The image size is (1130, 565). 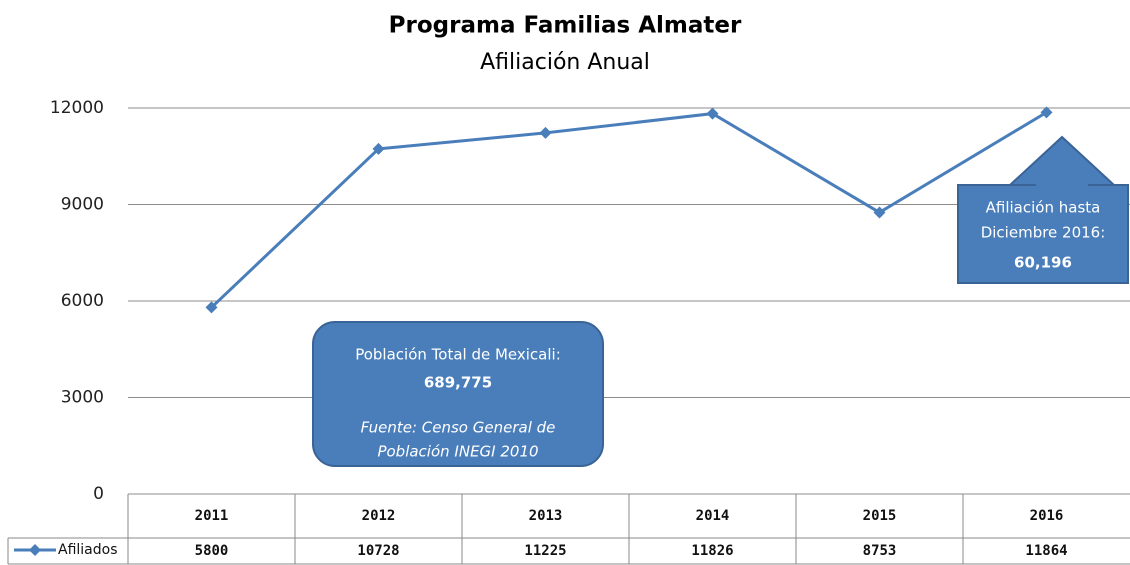 What do you see at coordinates (457, 452) in the screenshot?
I see `callout-text: Población INEGI 2010` at bounding box center [457, 452].